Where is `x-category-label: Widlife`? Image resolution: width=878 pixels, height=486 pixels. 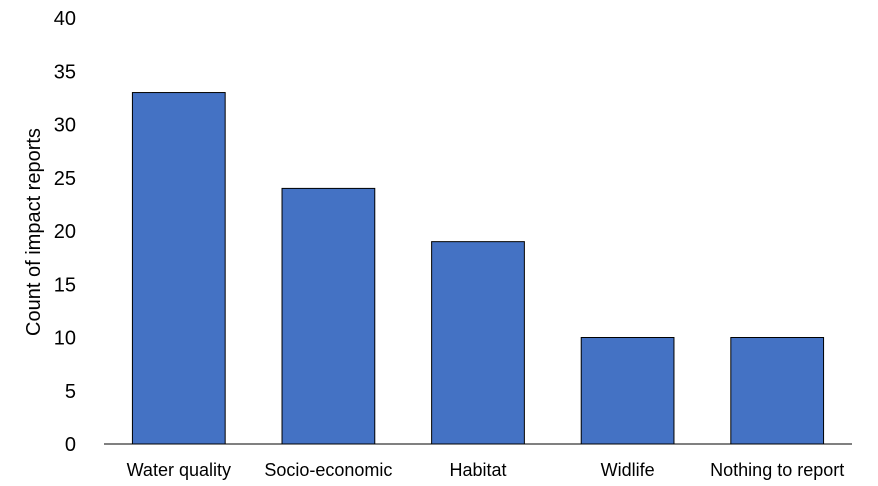
x-category-label: Widlife is located at coordinates (628, 470).